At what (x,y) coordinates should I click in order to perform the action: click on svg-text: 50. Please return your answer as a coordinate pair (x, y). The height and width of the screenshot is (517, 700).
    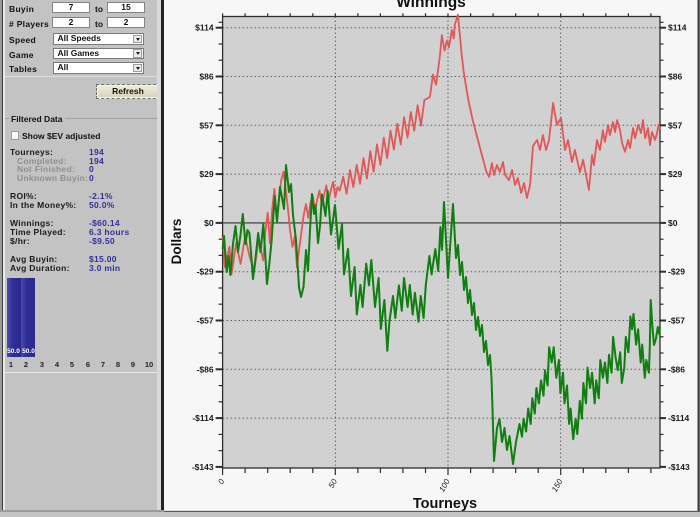
    Looking at the image, I should click on (333, 483).